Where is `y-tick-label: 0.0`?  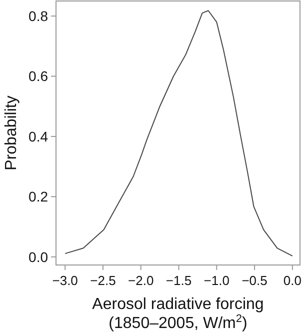
y-tick-label: 0.0 is located at coordinates (38, 256).